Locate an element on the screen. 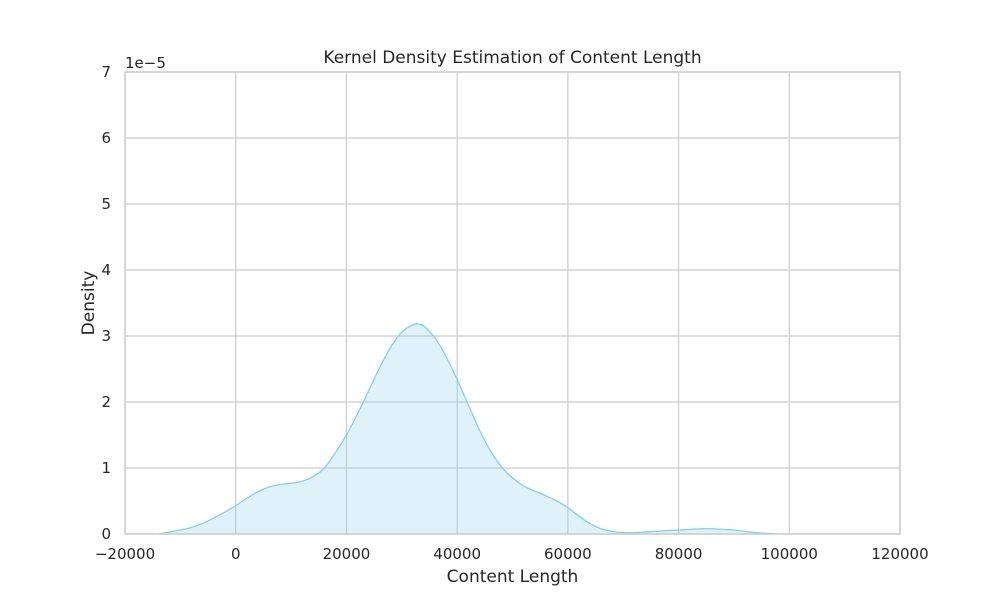 Image resolution: width=1000 pixels, height=600 pixels. x-tick-label: 60000 is located at coordinates (568, 554).